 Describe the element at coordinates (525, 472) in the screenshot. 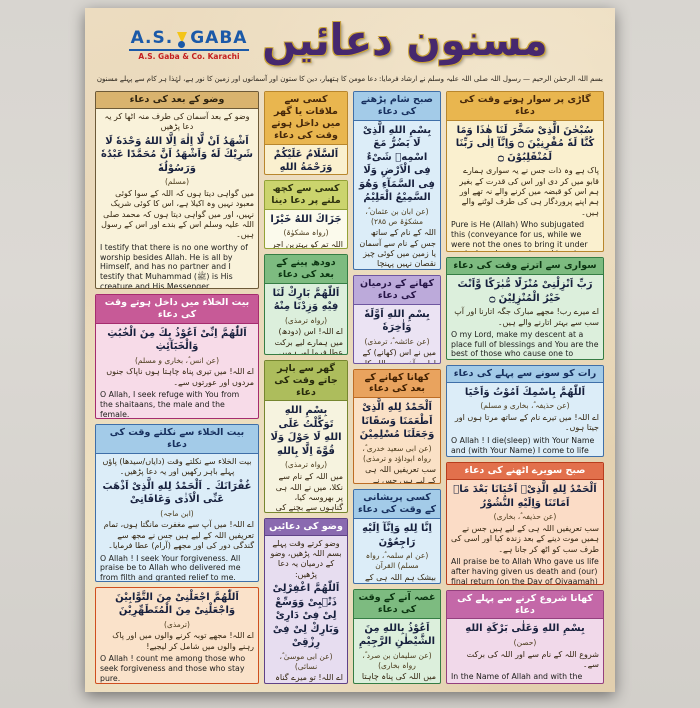

I see `dua-box-title: صبح سویرے اٹھنے کی دعاء` at that location.